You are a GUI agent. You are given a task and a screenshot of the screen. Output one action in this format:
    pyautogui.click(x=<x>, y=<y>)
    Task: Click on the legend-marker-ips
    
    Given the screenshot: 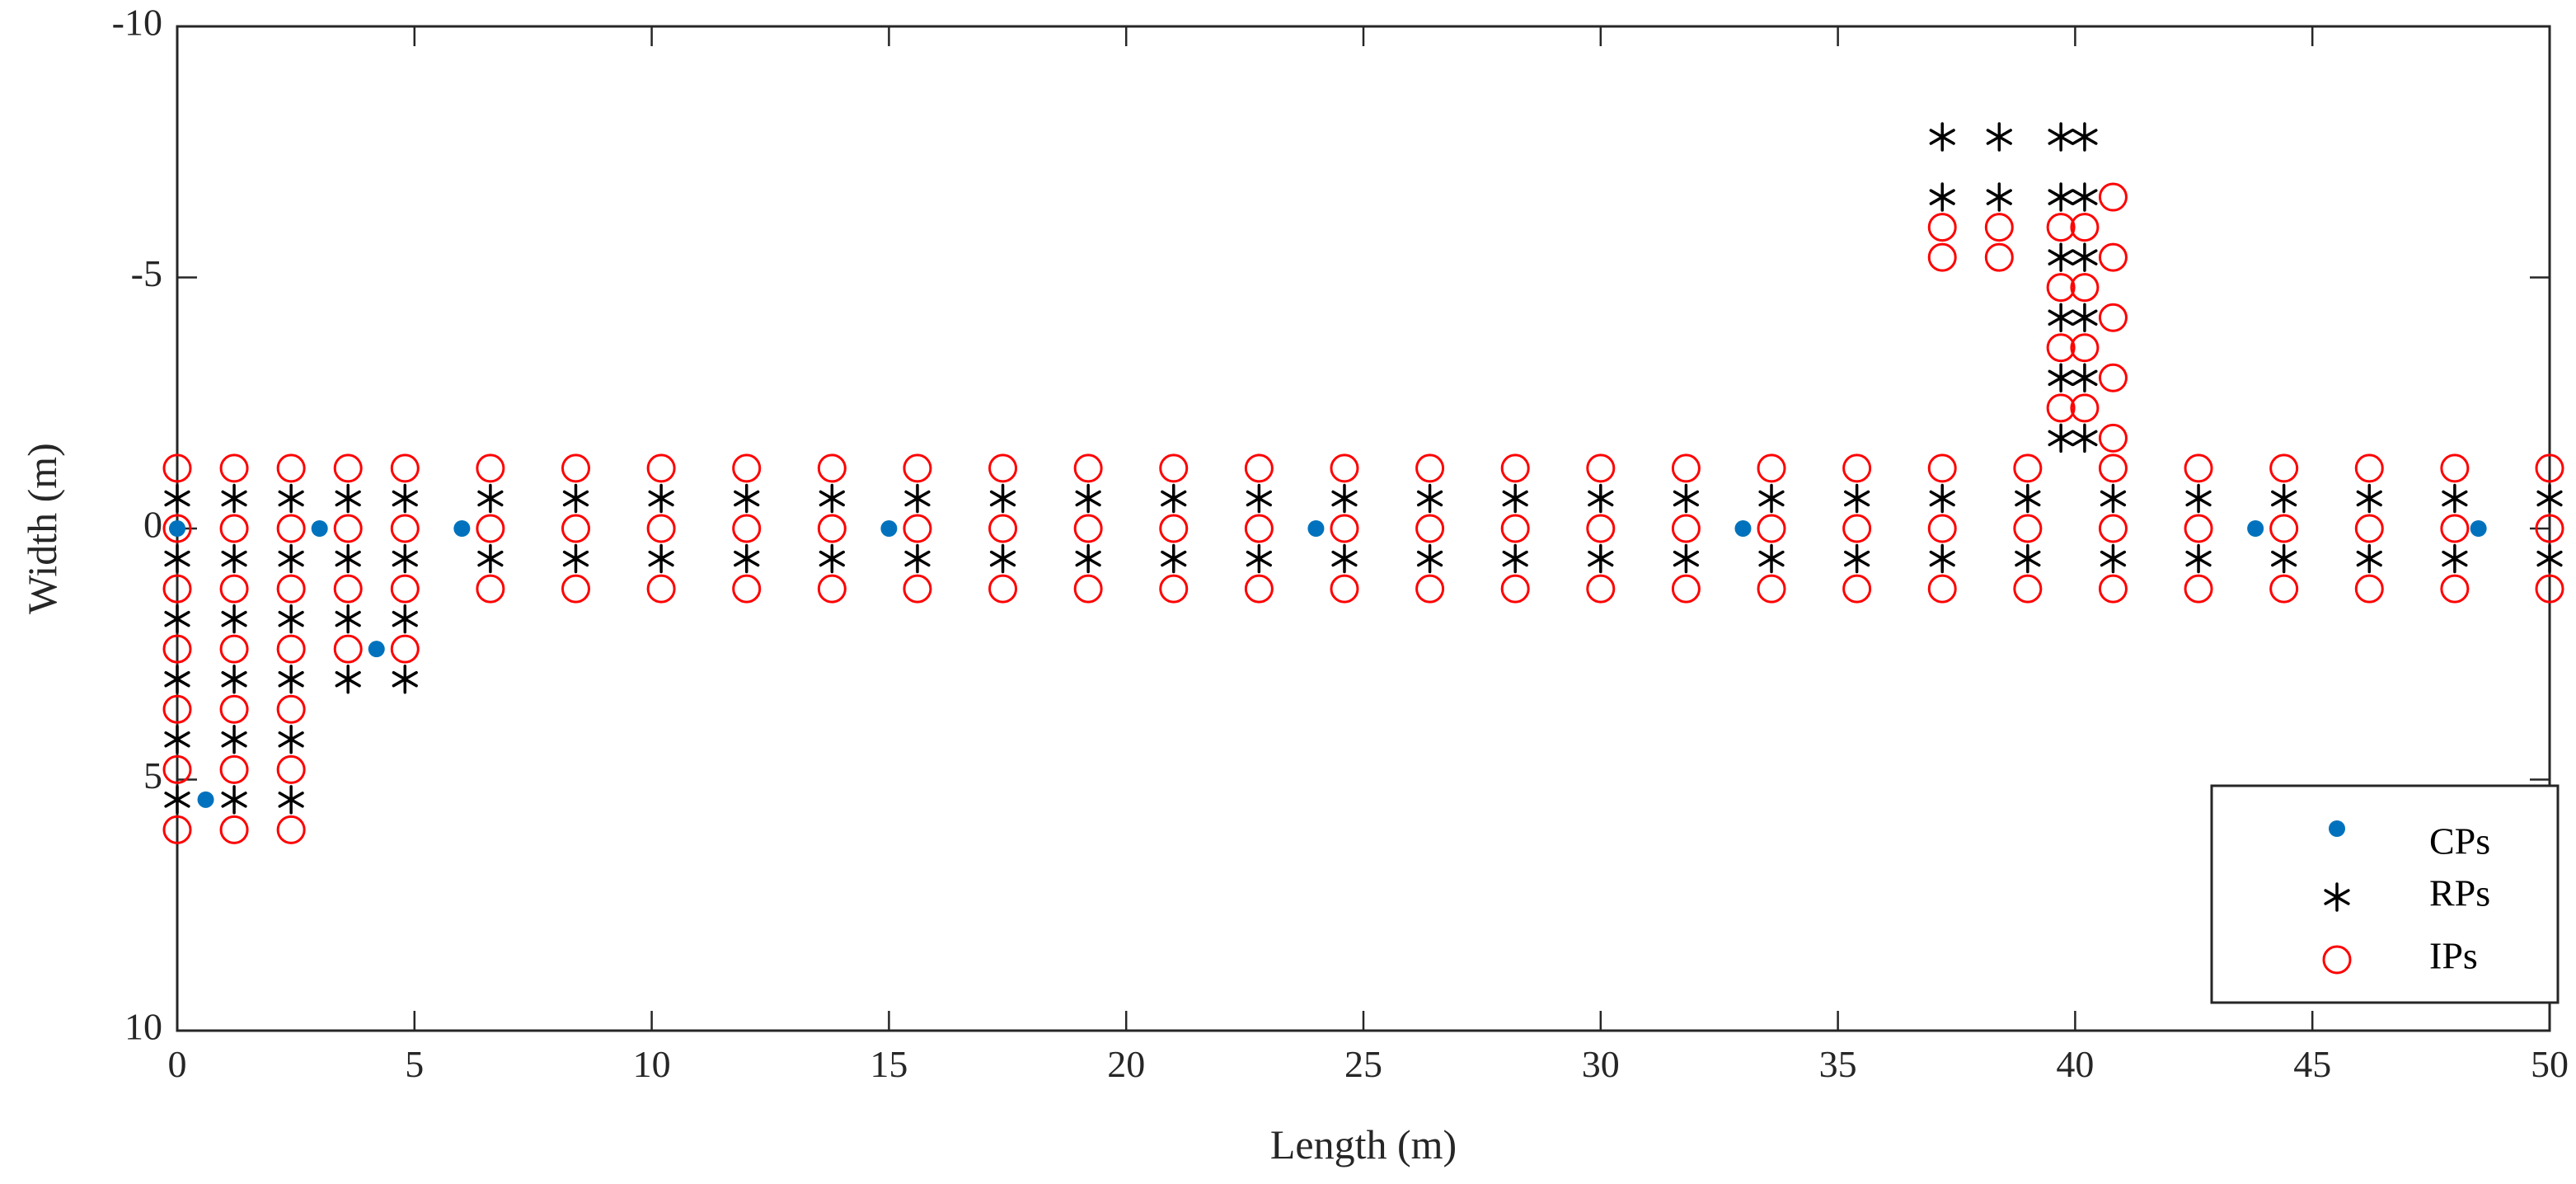 What is the action you would take?
    pyautogui.click(x=2337, y=960)
    